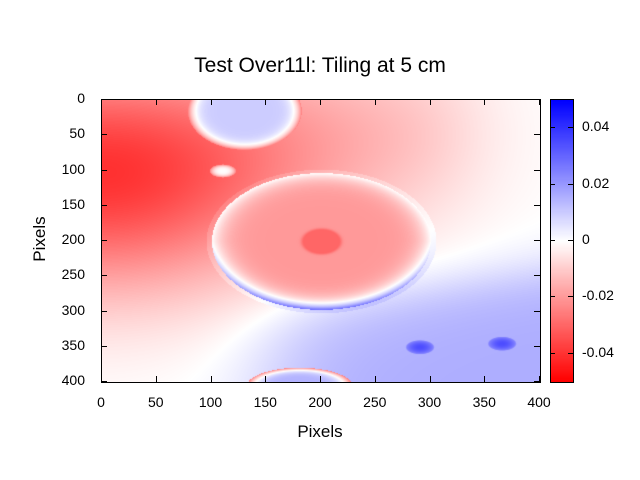  I want to click on x-tick-label: 400, so click(539, 402).